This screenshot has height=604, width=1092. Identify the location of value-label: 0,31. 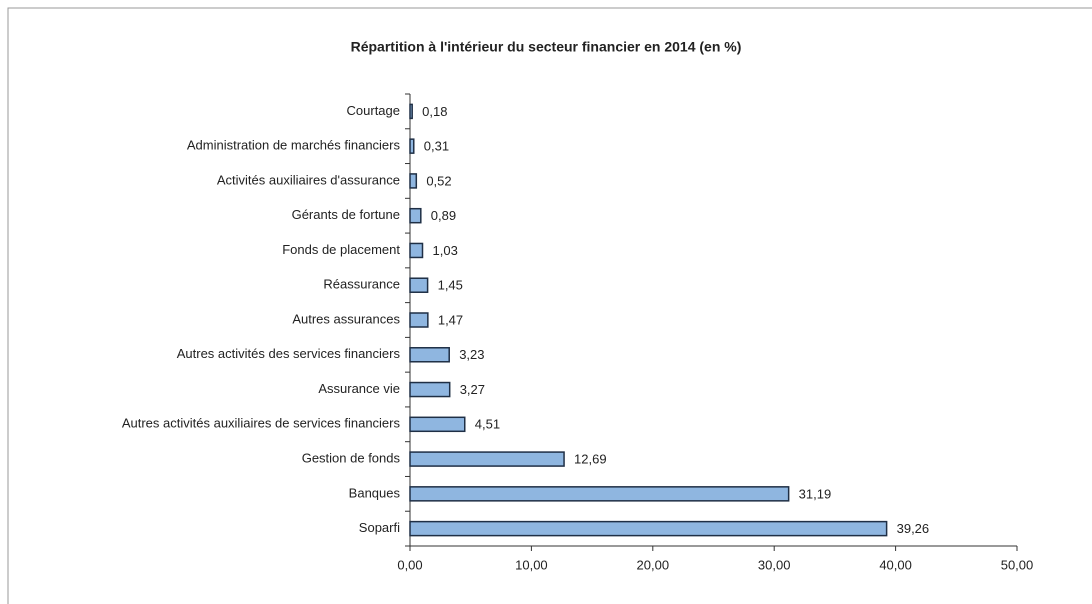
(436, 146).